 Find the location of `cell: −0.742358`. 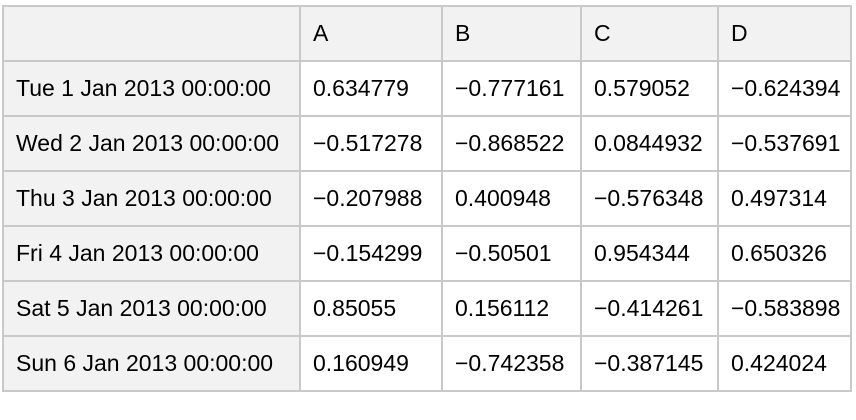

cell: −0.742358 is located at coordinates (511, 363).